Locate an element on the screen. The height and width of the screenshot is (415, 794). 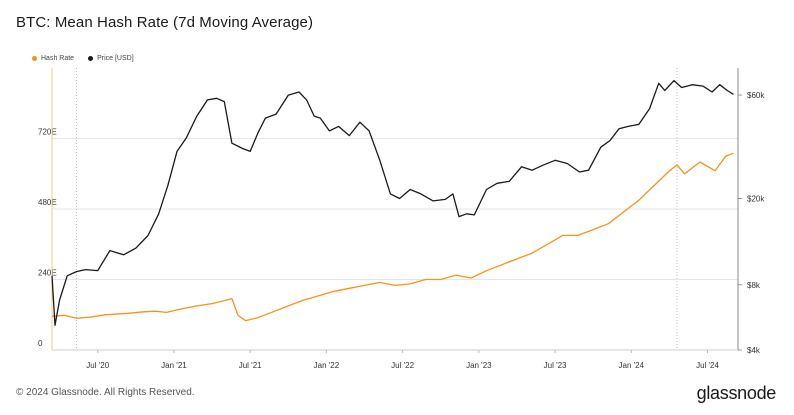
x-tick-label: Jul '24 is located at coordinates (707, 365).